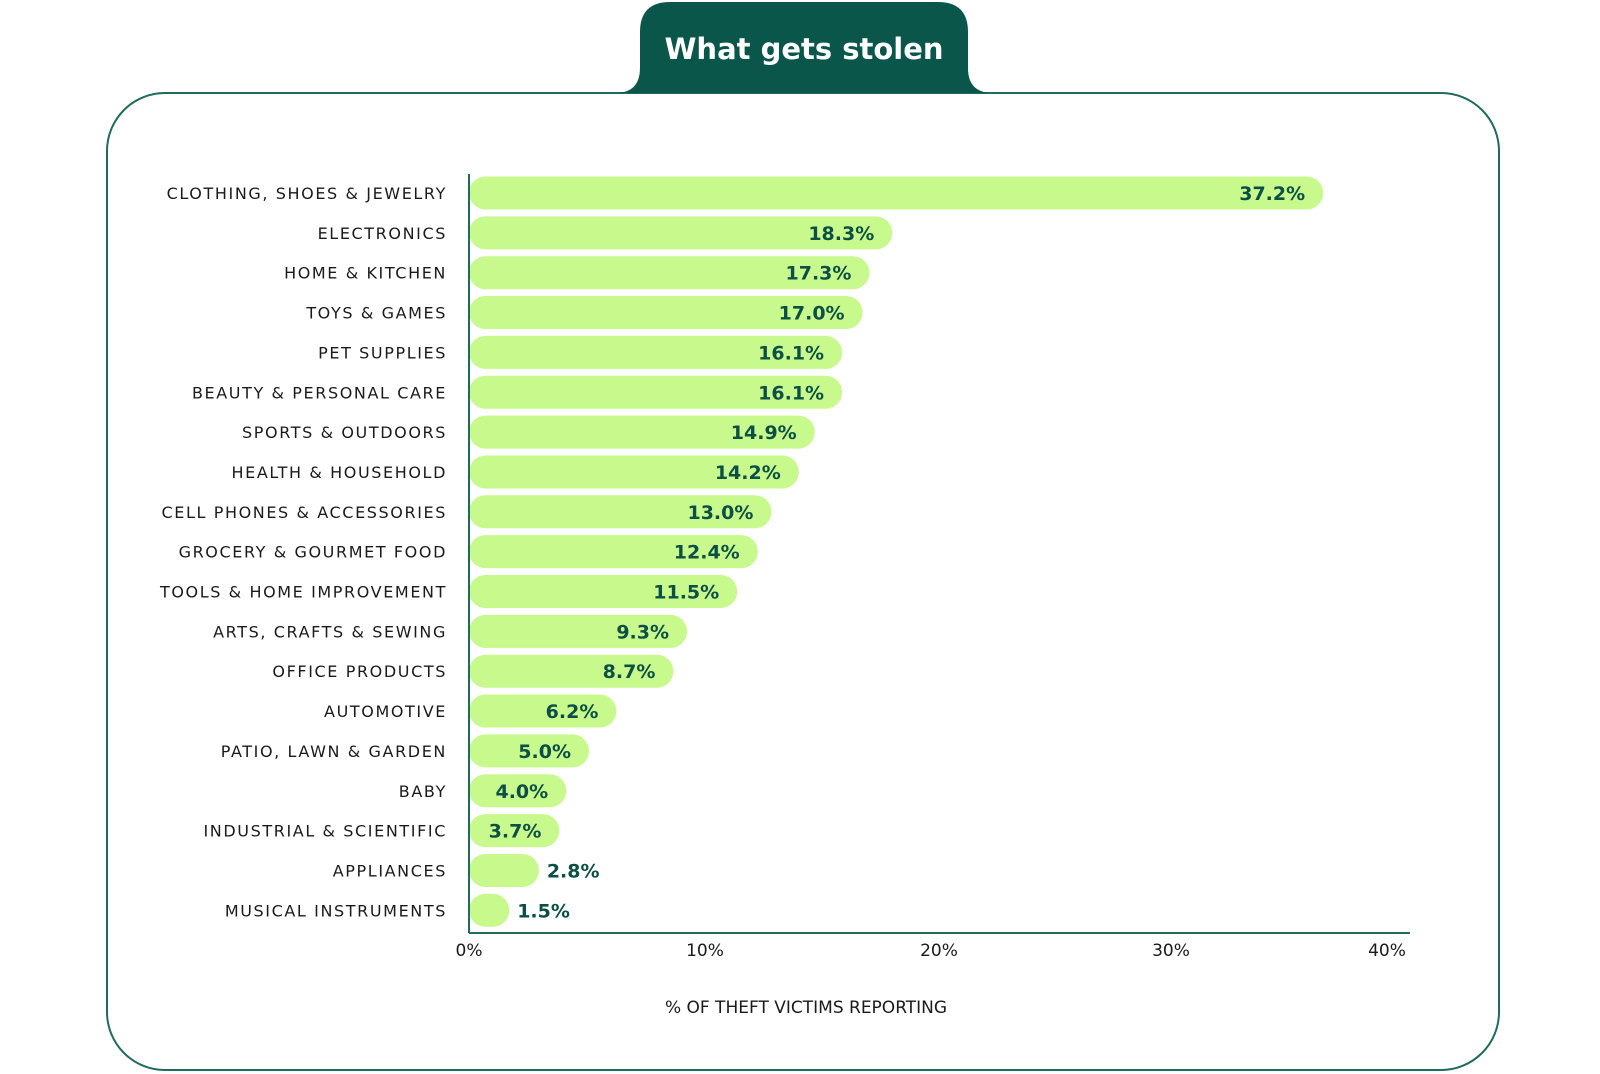 Image resolution: width=1600 pixels, height=1074 pixels. I want to click on category-label: APPLIANCES, so click(390, 870).